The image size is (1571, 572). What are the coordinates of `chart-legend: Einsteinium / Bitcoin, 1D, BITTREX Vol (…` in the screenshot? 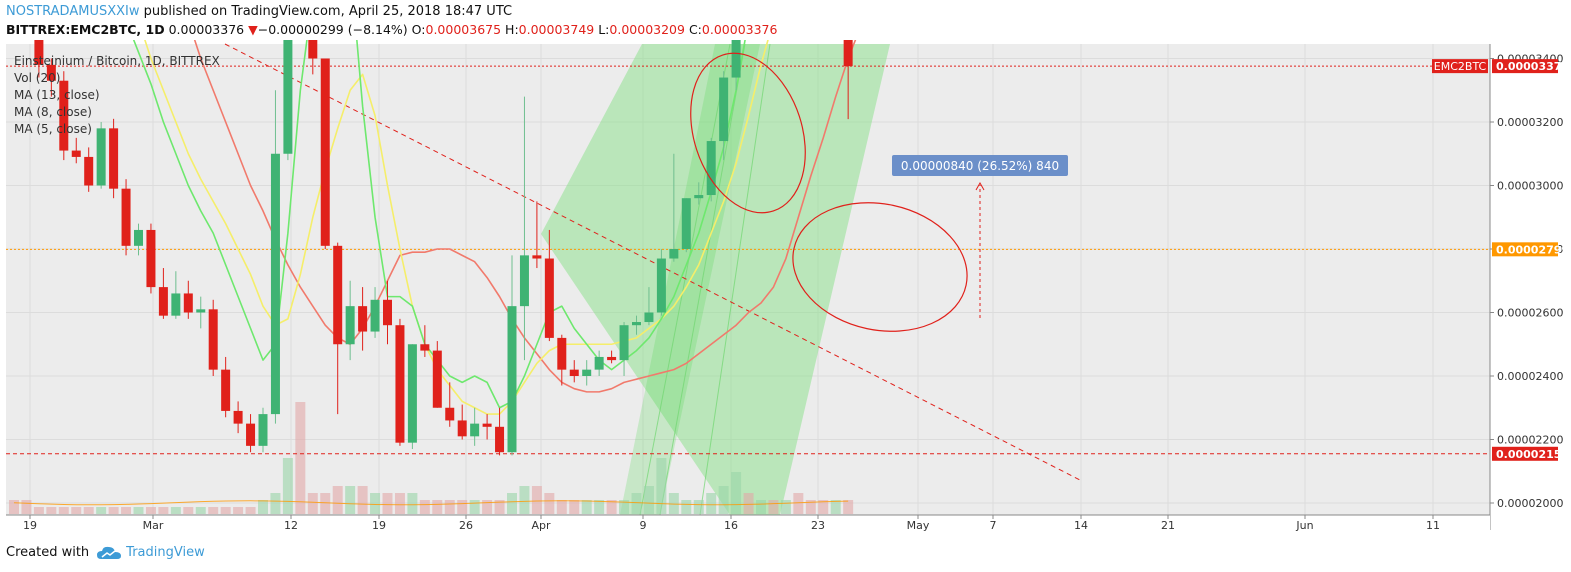 It's located at (117, 95).